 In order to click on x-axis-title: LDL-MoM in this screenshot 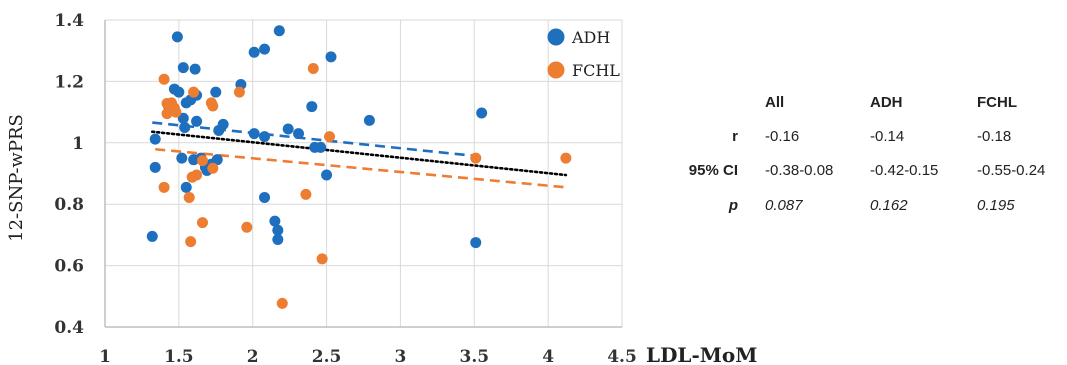, I will do `click(701, 354)`.